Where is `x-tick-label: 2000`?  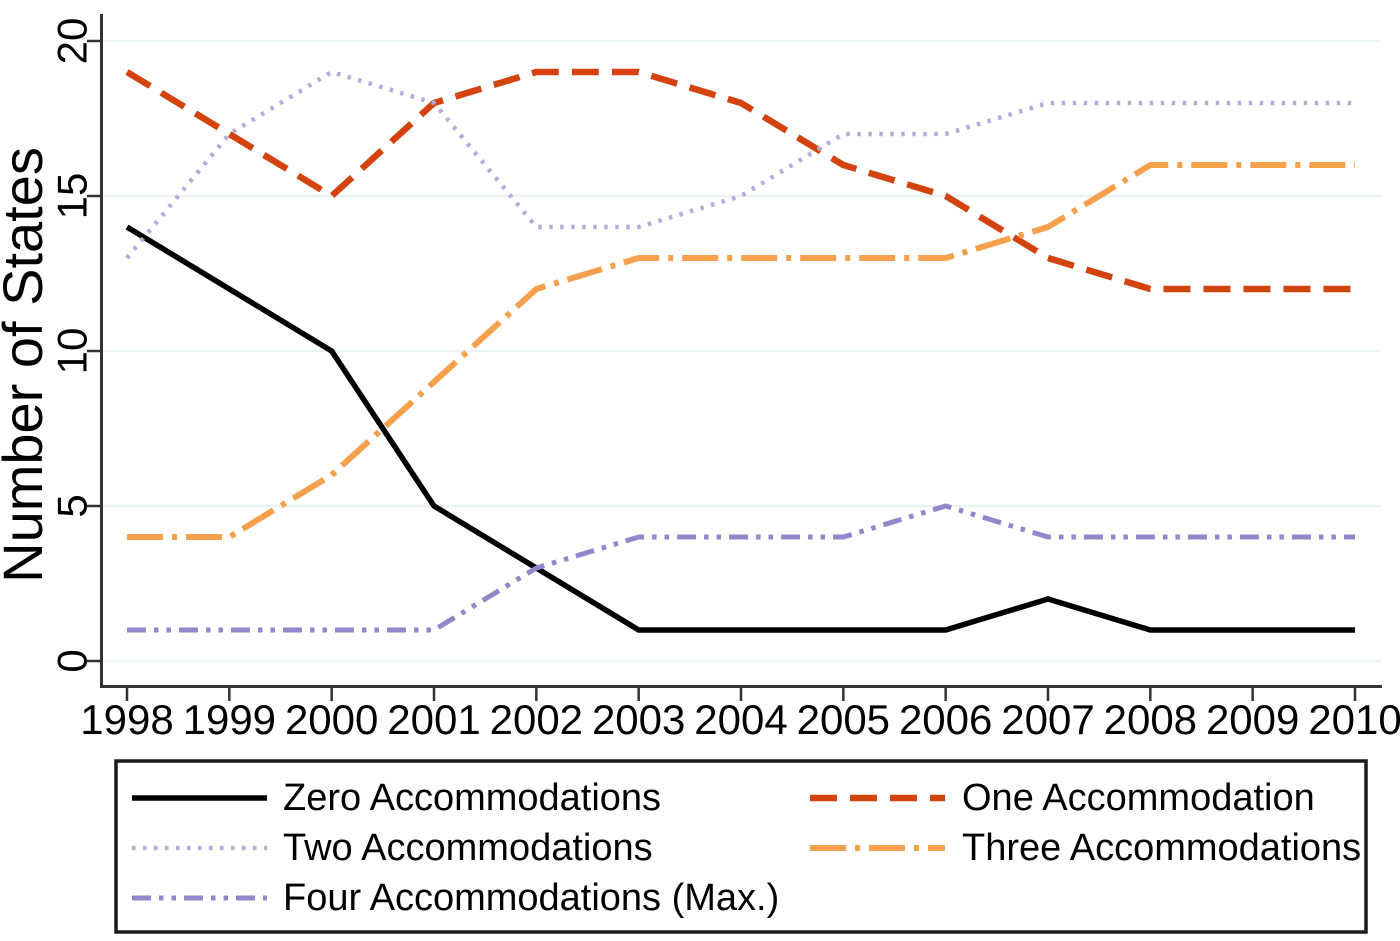 x-tick-label: 2000 is located at coordinates (331, 719).